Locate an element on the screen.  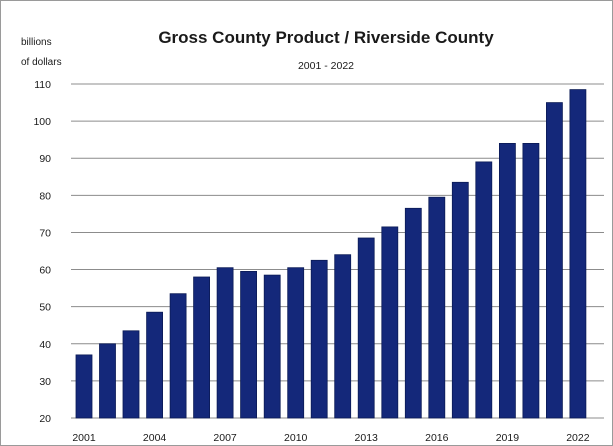
bar-2017 is located at coordinates (460, 300).